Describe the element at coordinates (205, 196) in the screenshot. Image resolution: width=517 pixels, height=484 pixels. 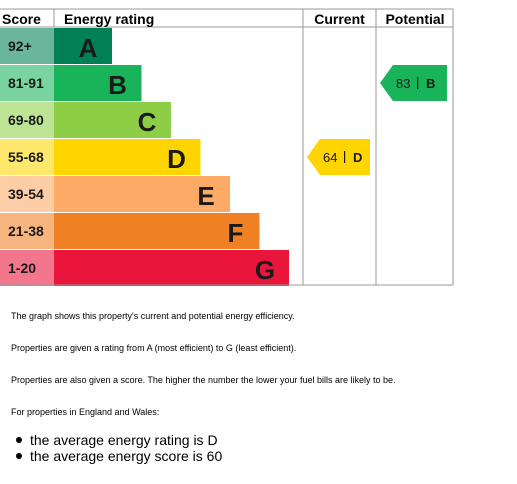
I see `band-e-letter: E` at that location.